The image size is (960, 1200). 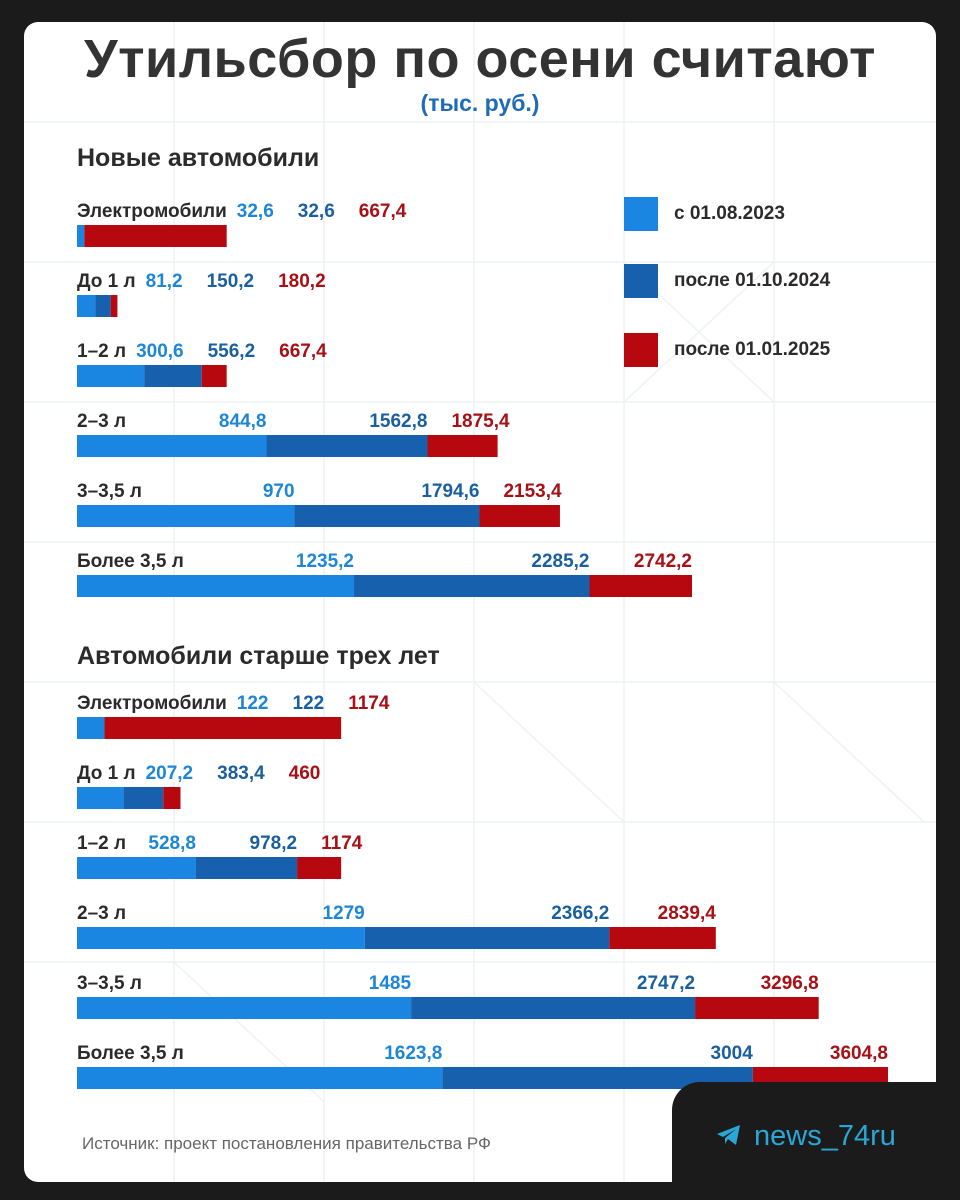 What do you see at coordinates (164, 281) in the screenshot?
I see `value-label-2023: 81,2` at bounding box center [164, 281].